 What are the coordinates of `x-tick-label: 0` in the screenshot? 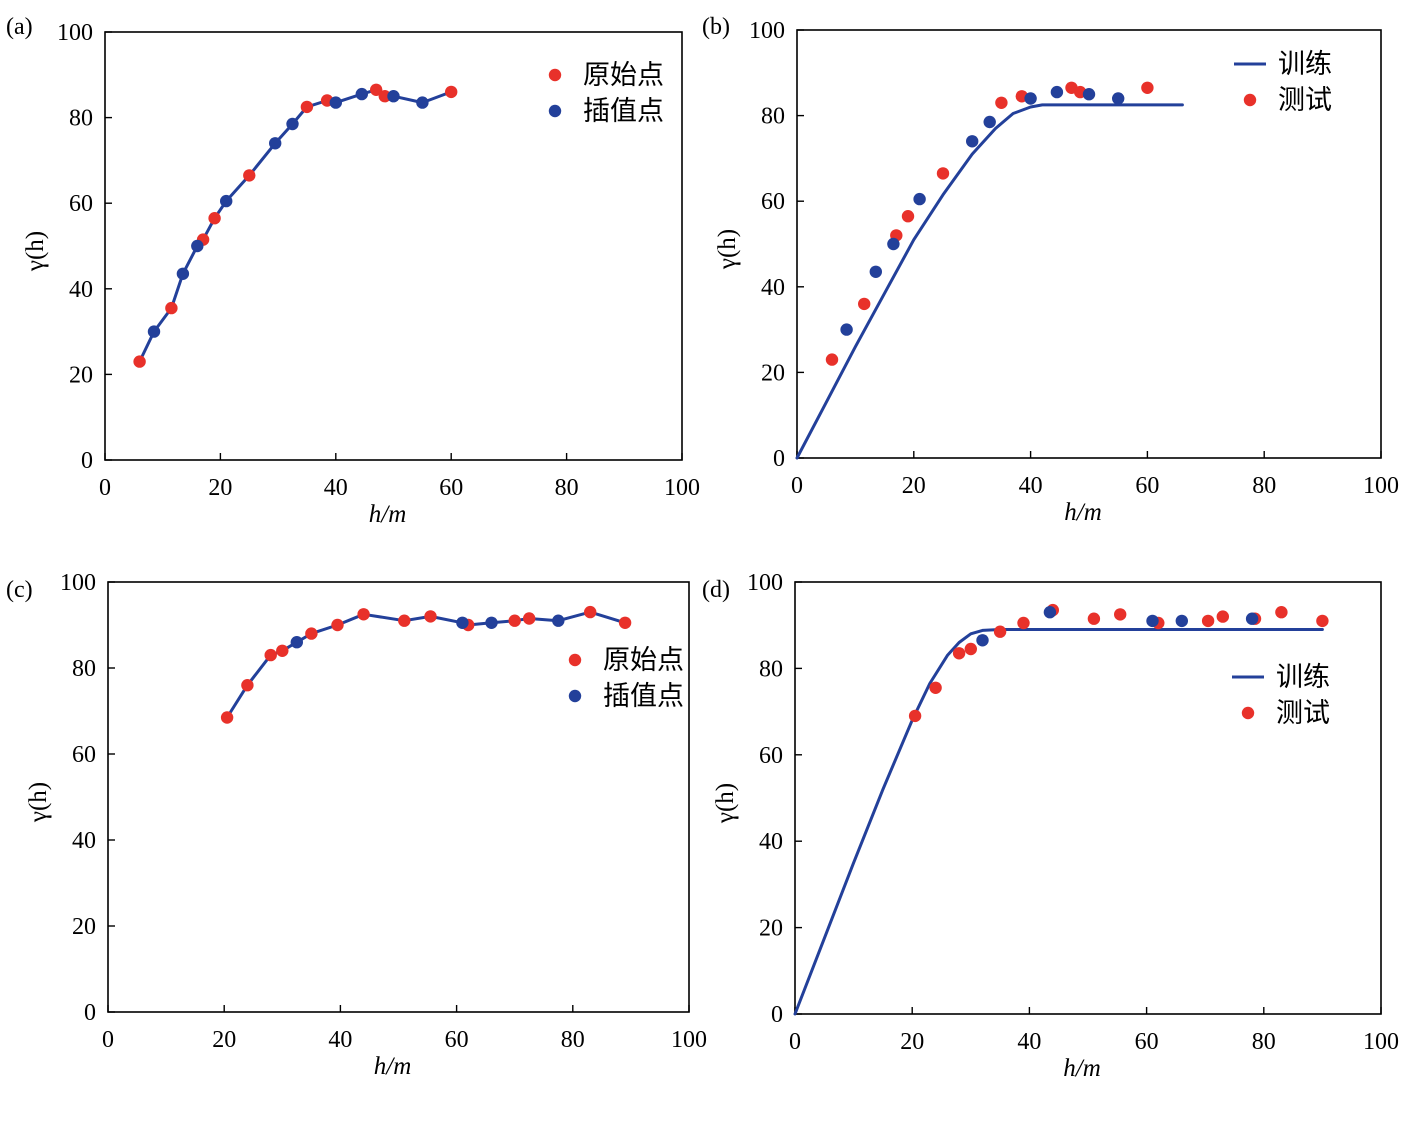 It's located at (797, 486).